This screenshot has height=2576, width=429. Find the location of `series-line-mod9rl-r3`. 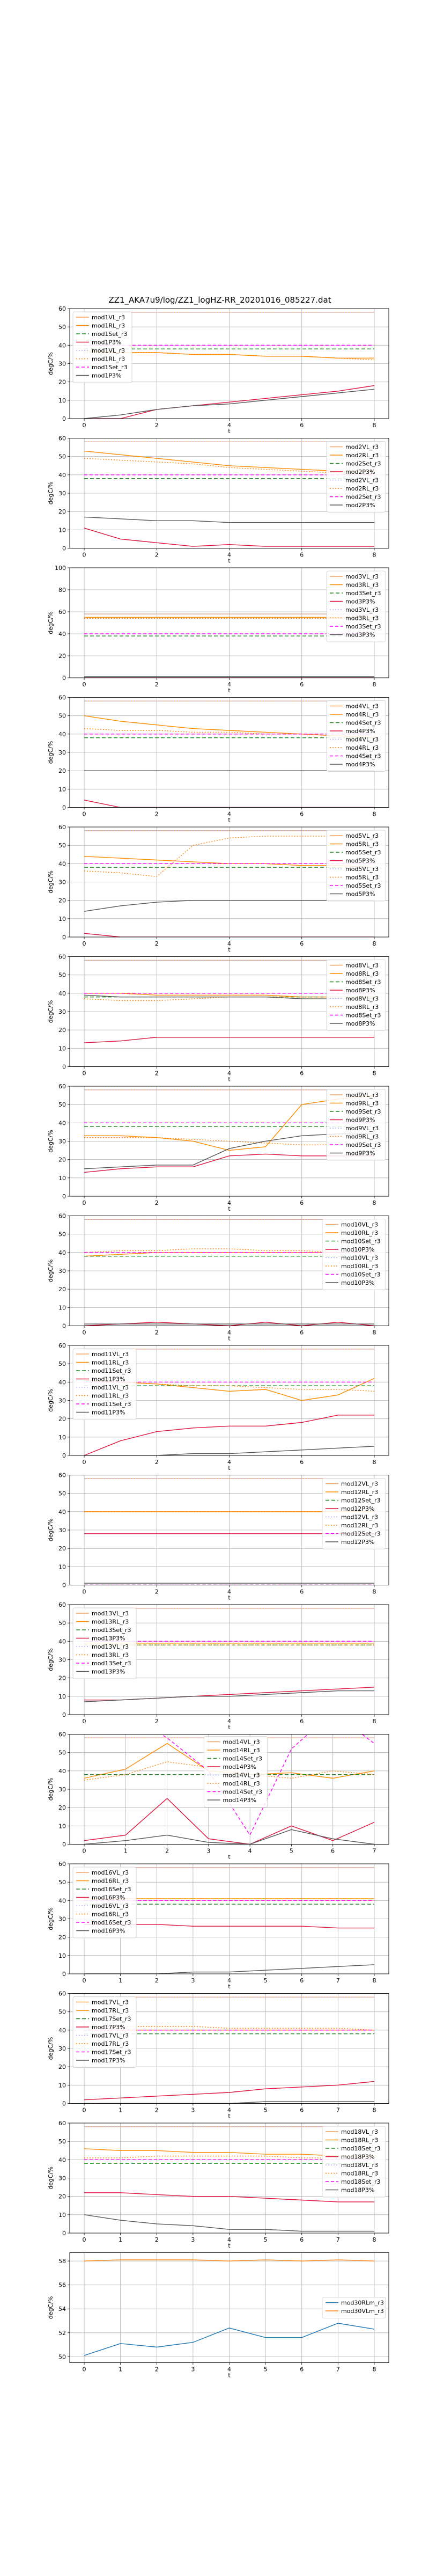

series-line-mod9rl-r3 is located at coordinates (229, 1141).